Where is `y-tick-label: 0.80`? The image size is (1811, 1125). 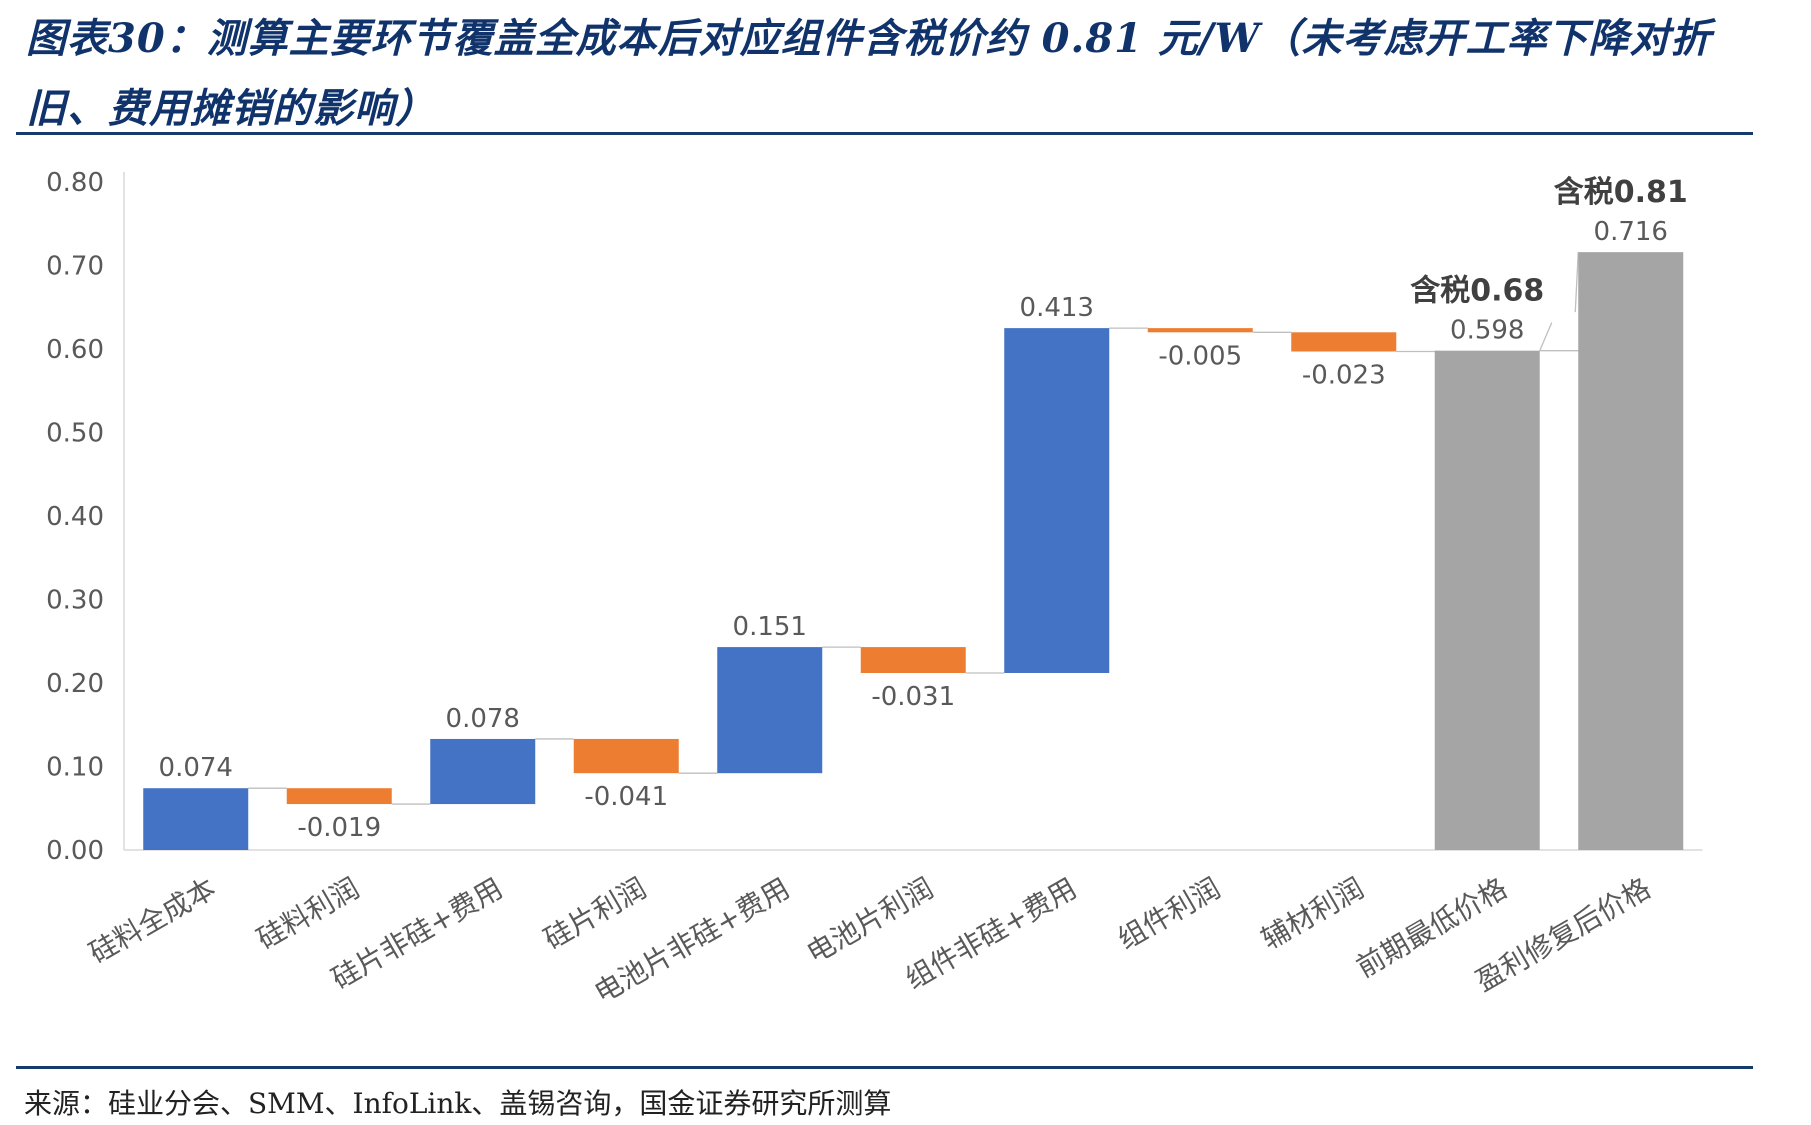 y-tick-label: 0.80 is located at coordinates (75, 183).